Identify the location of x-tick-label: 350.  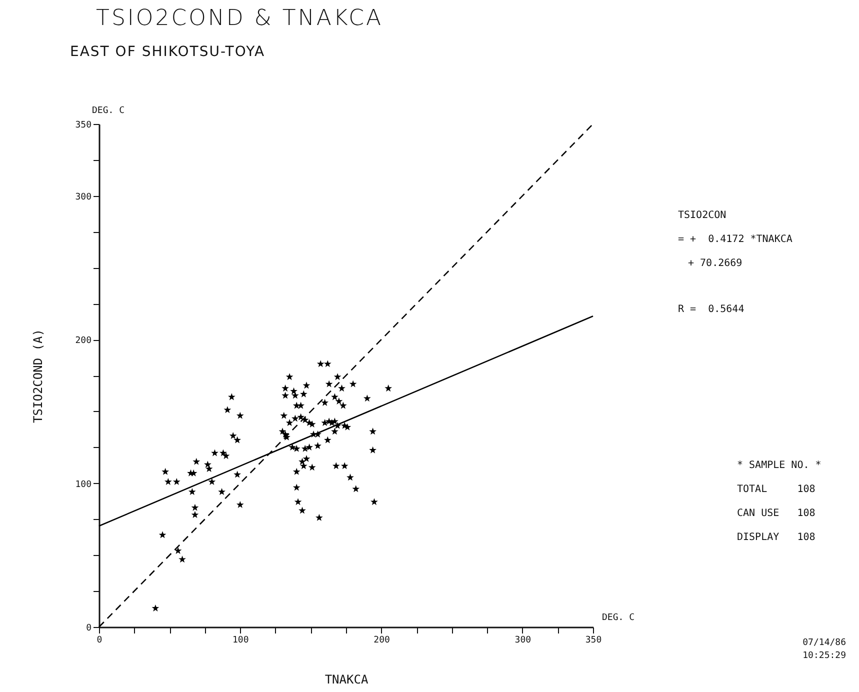
(593, 641).